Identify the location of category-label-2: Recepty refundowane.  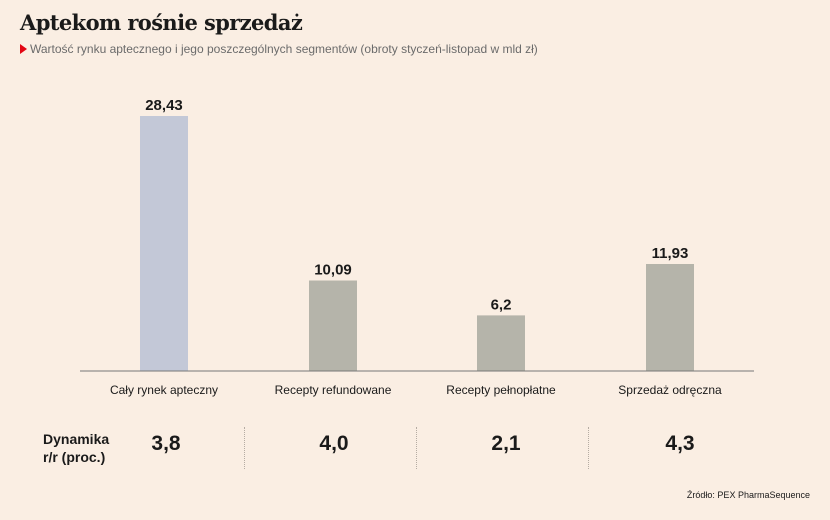
(333, 390).